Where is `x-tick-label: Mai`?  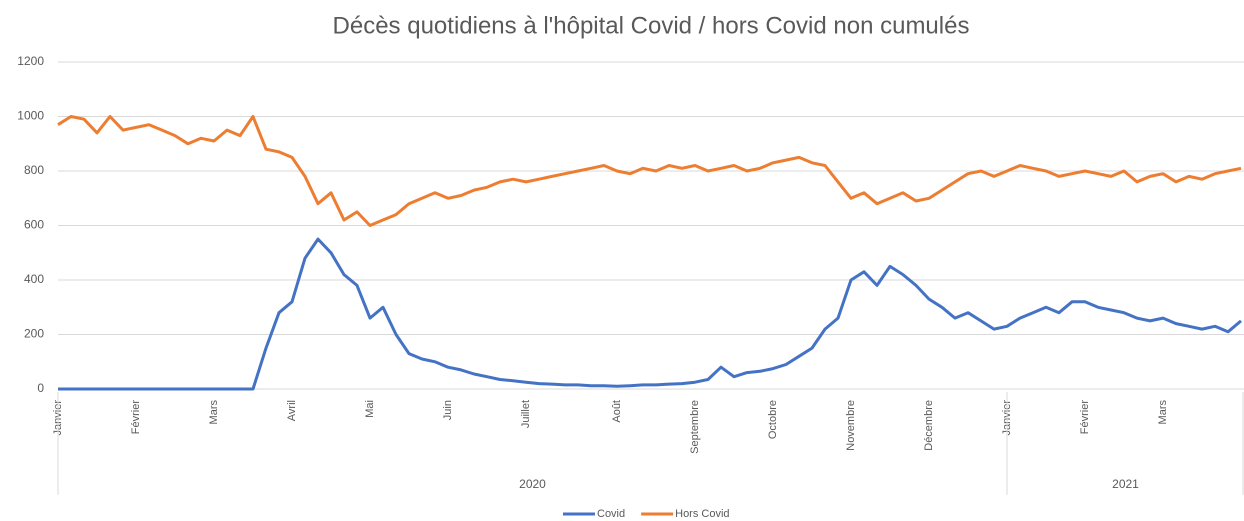 x-tick-label: Mai is located at coordinates (370, 409).